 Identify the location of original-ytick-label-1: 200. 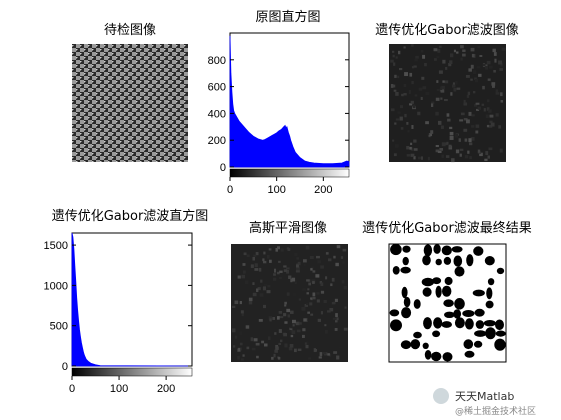
(217, 141).